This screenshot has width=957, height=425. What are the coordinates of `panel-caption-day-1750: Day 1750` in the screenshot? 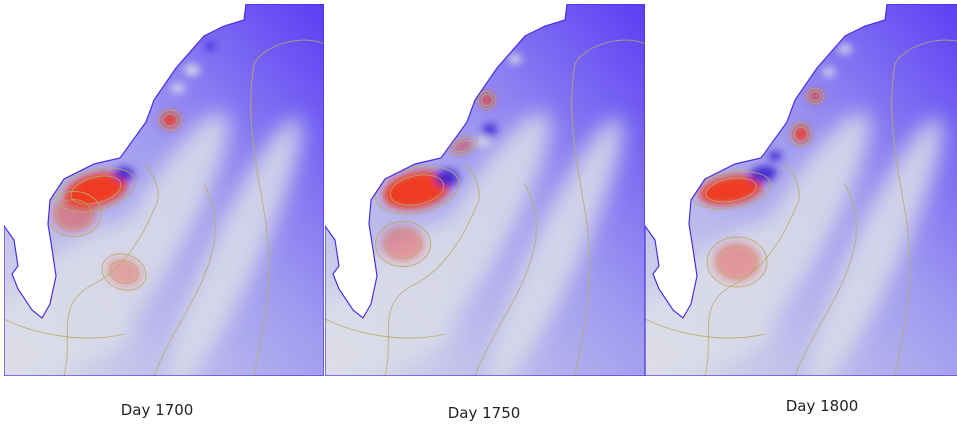 It's located at (484, 413).